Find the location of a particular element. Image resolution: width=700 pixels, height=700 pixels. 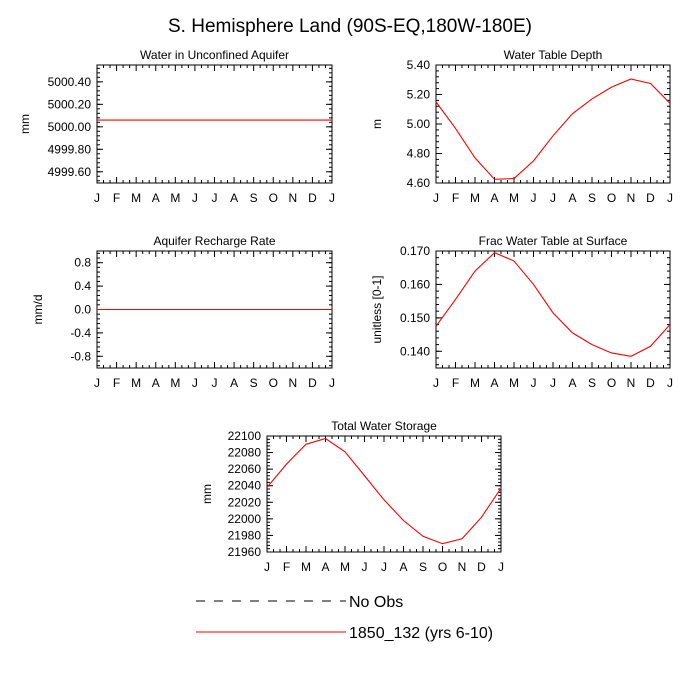

y-tick-label: 22080 is located at coordinates (245, 453).